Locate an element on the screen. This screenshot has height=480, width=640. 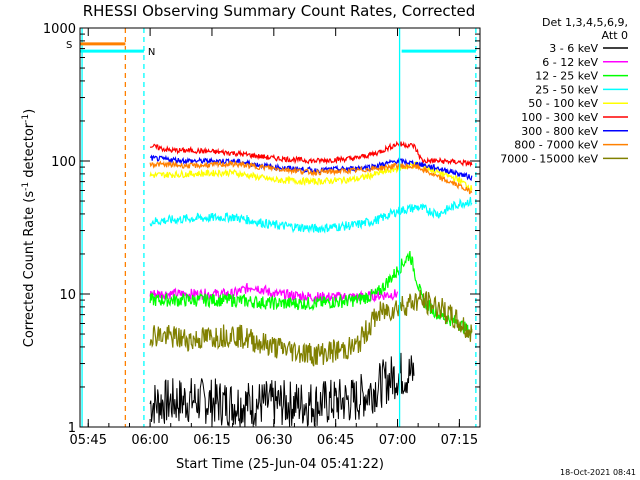
x-tick-label-2: 06:15 is located at coordinates (211, 440).